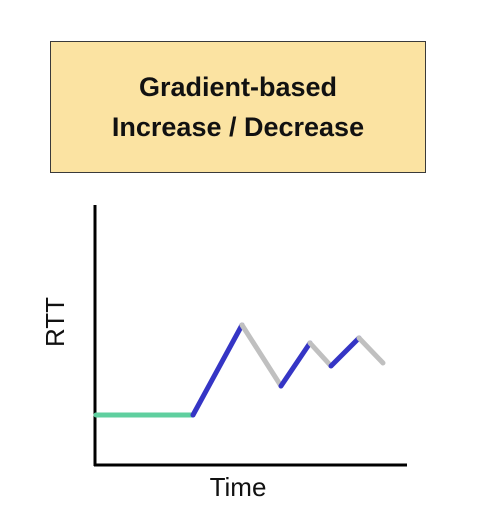  I want to click on x-axis-label: Time, so click(238, 487).